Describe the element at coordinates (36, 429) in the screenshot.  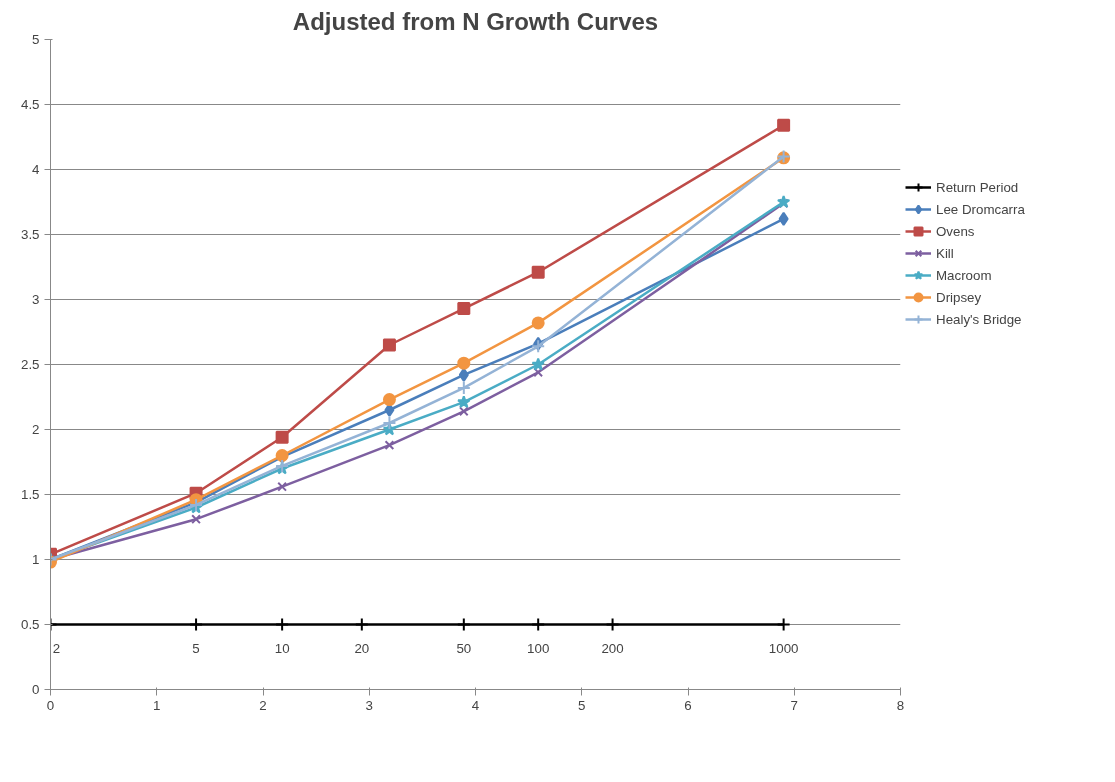
I see `y-tick-label: 2` at that location.